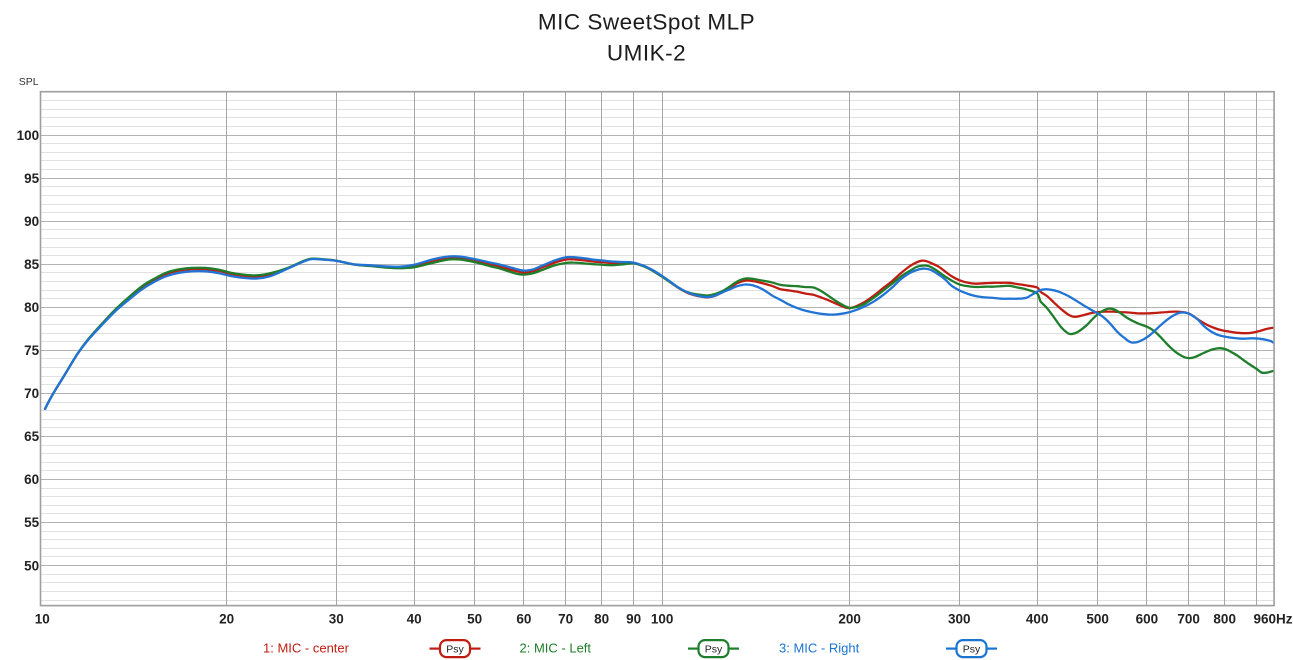  I want to click on svg-text: 2: MIC - Left, so click(556, 648).